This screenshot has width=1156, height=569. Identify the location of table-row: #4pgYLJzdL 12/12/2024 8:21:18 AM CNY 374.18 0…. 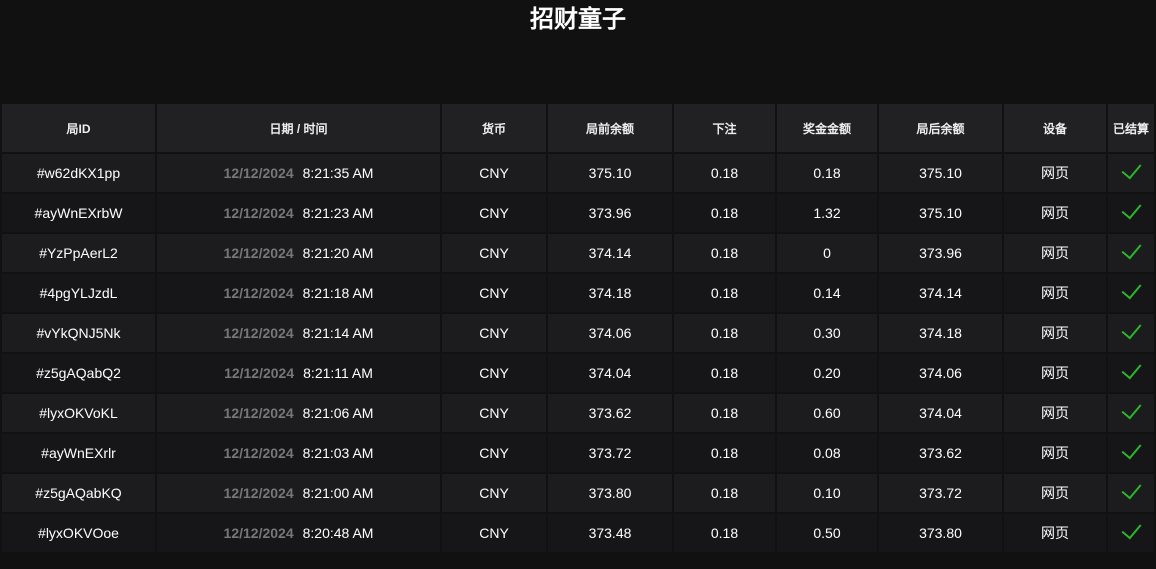
(578, 293).